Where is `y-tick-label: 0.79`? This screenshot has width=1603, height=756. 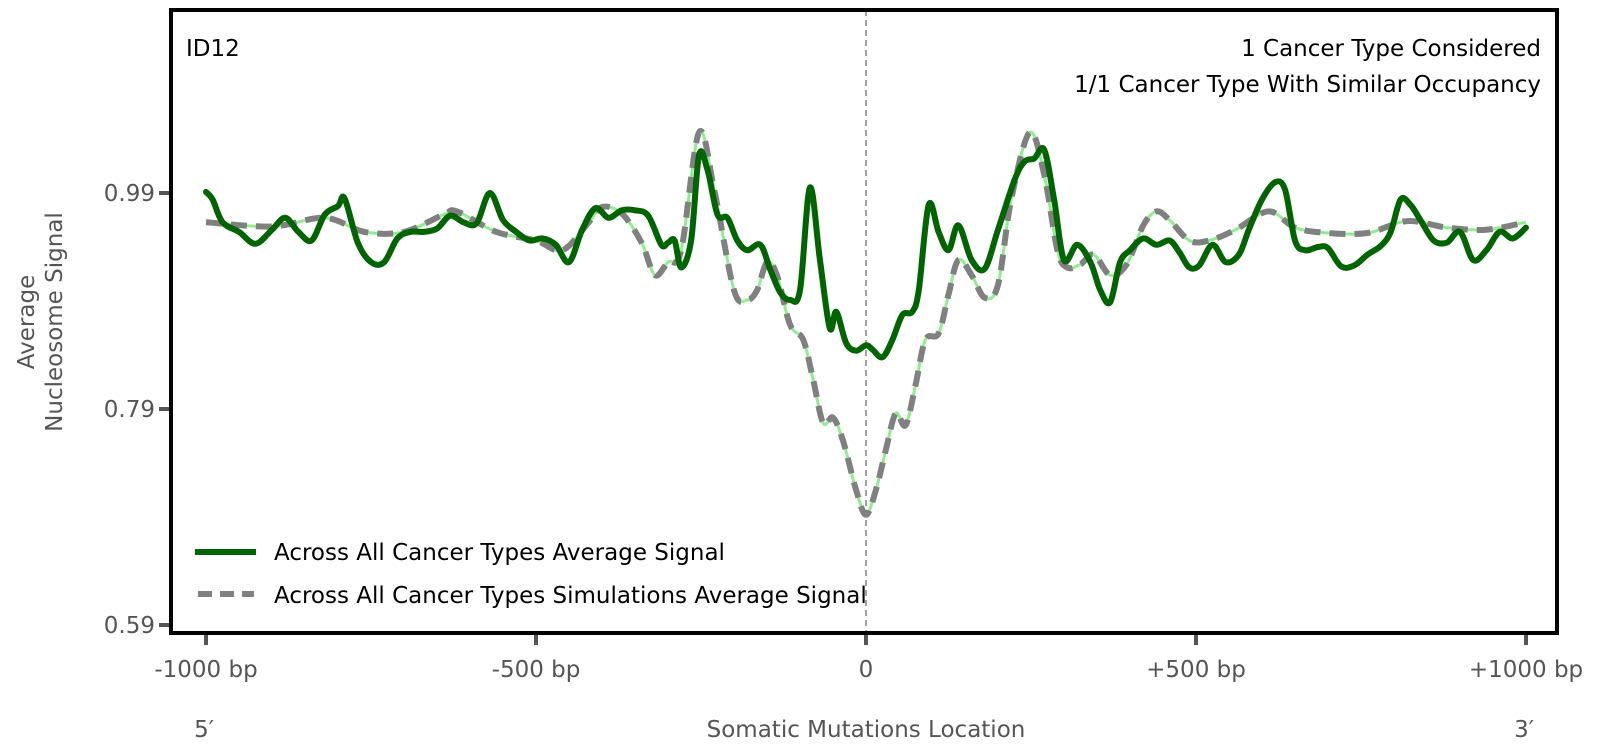
y-tick-label: 0.79 is located at coordinates (129, 410).